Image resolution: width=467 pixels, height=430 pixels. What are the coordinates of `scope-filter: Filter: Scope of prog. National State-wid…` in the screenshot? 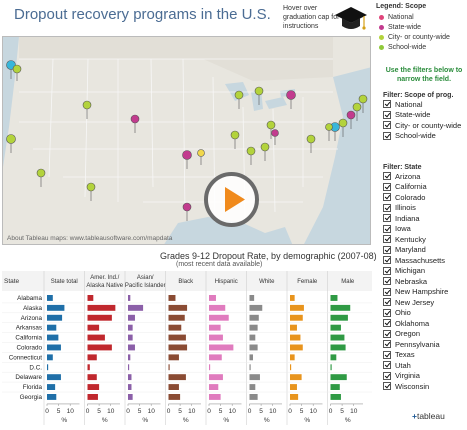 It's located at (425, 116).